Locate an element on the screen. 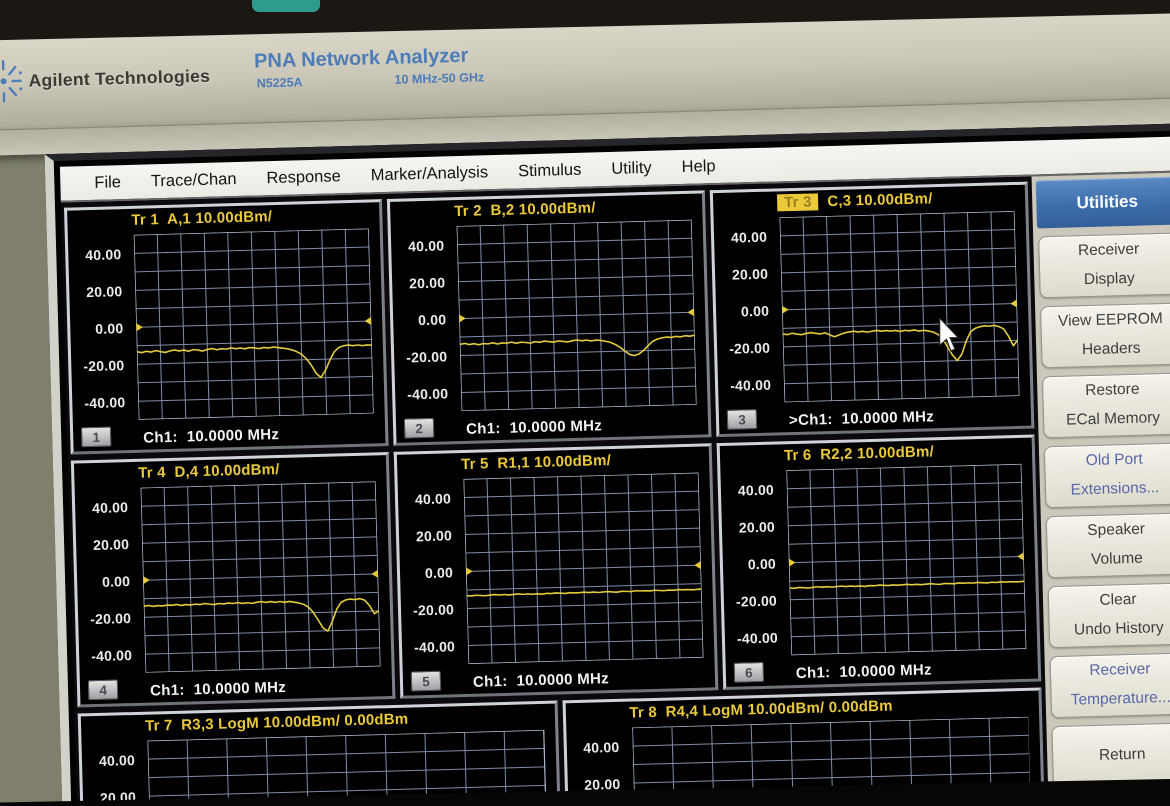 This screenshot has height=806, width=1170. softkey-clear-undo-history: Clear Undo History is located at coordinates (1108, 615).